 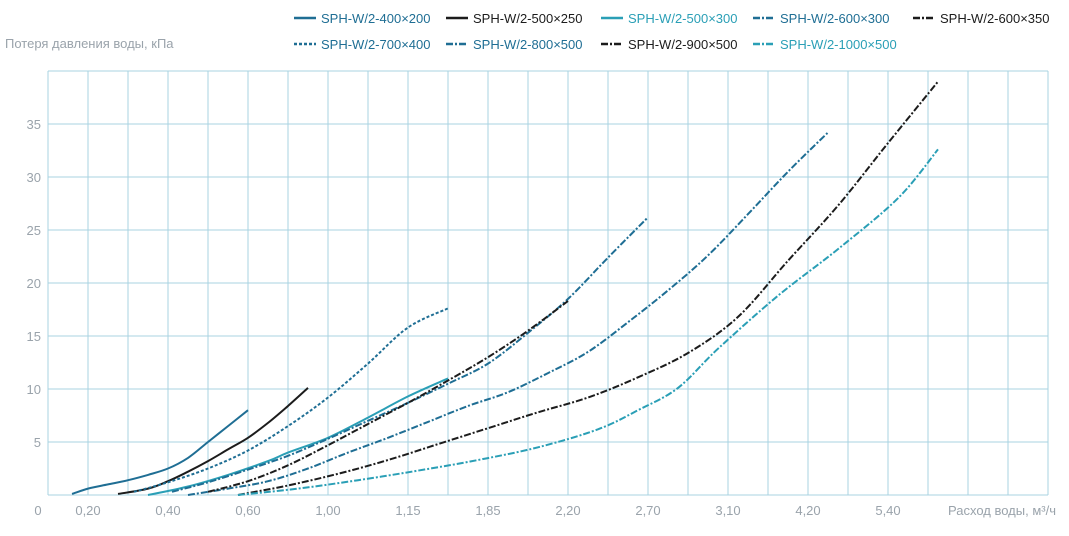 I want to click on y-tick-label: 5, so click(x=37, y=442).